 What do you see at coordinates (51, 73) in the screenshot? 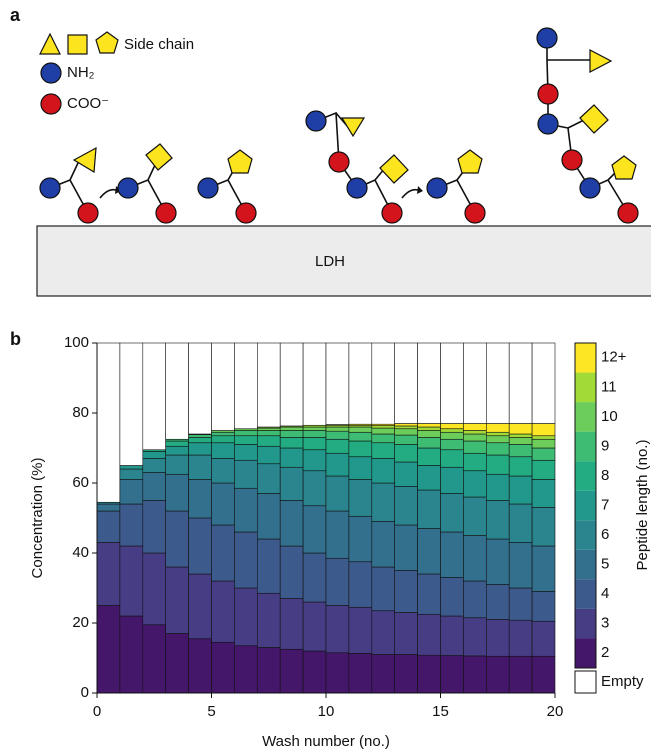
I see `nh2-icon` at bounding box center [51, 73].